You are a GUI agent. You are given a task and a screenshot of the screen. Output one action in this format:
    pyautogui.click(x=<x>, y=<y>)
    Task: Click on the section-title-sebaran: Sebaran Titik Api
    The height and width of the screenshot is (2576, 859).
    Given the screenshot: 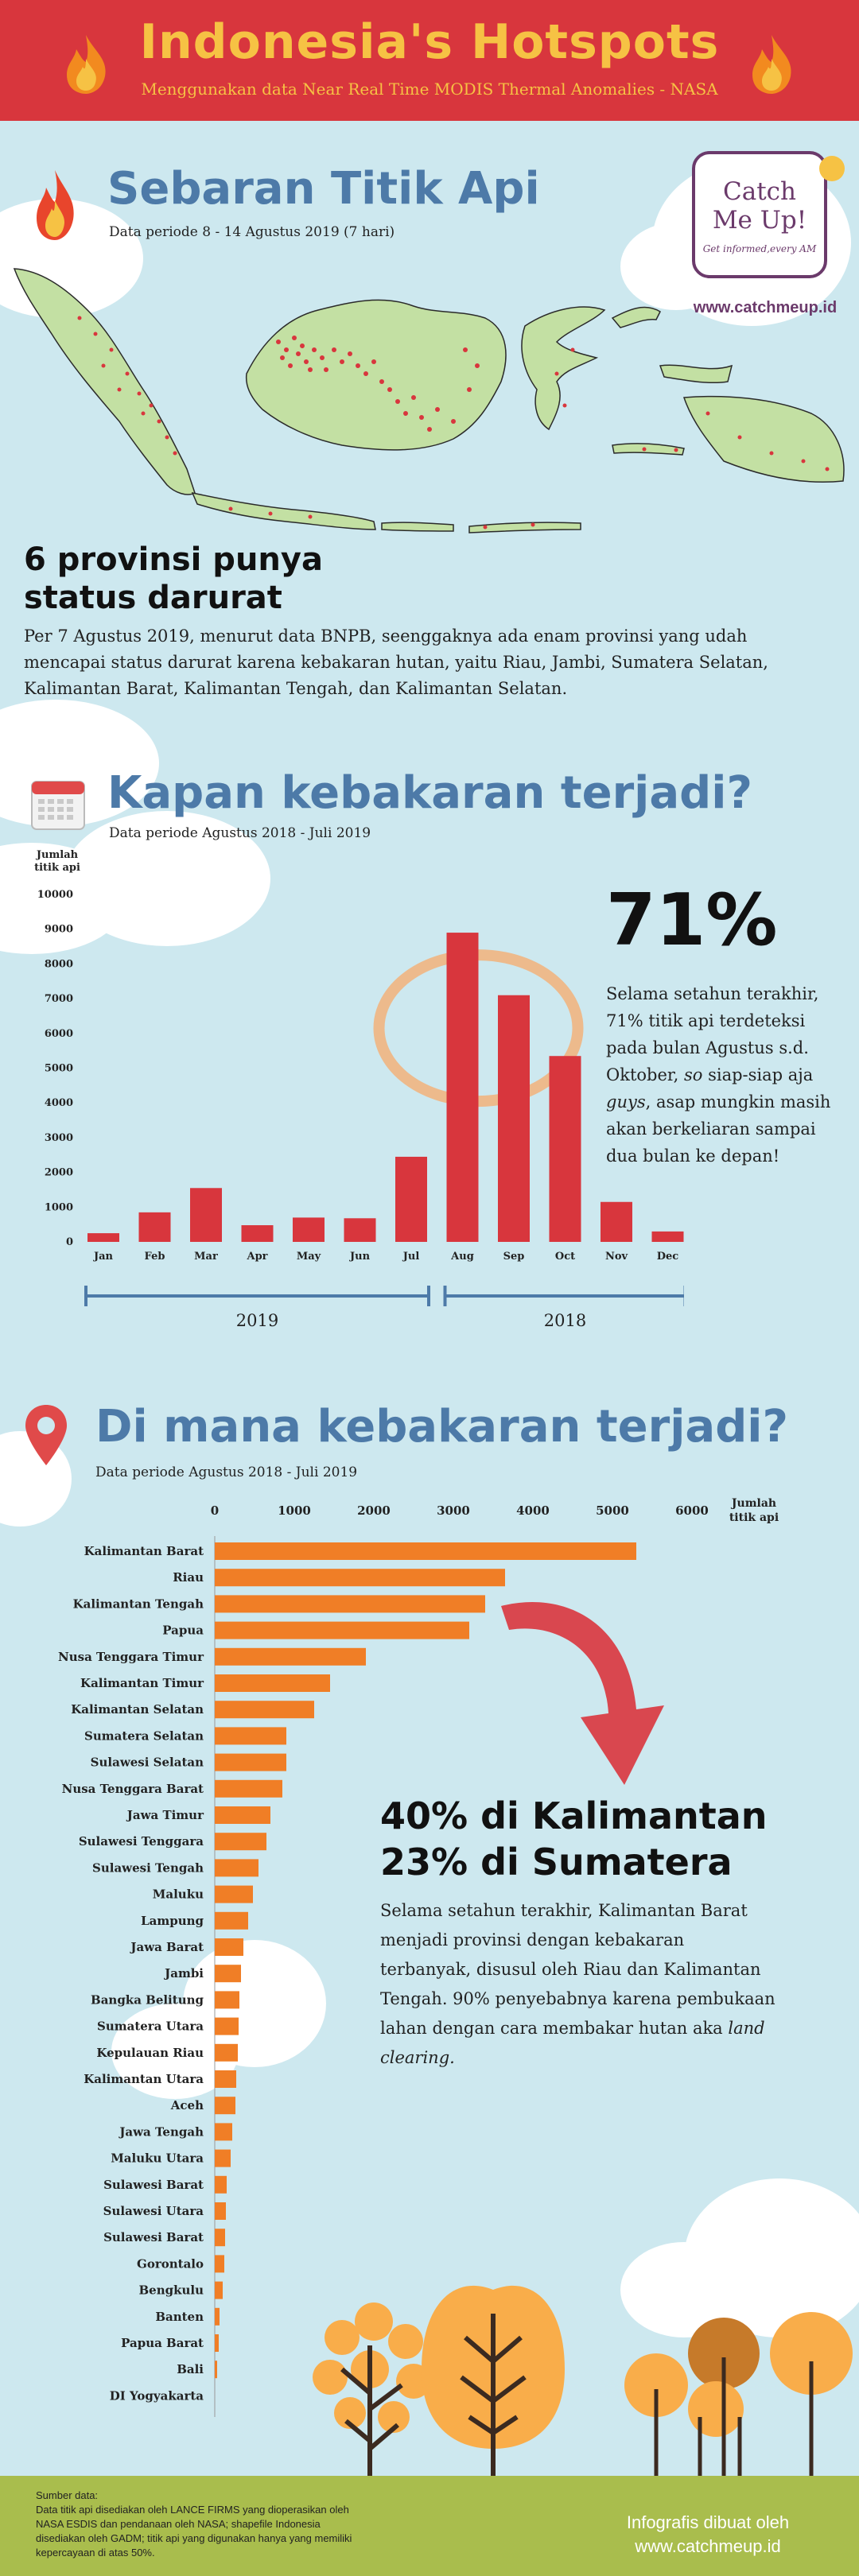 What is the action you would take?
    pyautogui.click(x=323, y=189)
    